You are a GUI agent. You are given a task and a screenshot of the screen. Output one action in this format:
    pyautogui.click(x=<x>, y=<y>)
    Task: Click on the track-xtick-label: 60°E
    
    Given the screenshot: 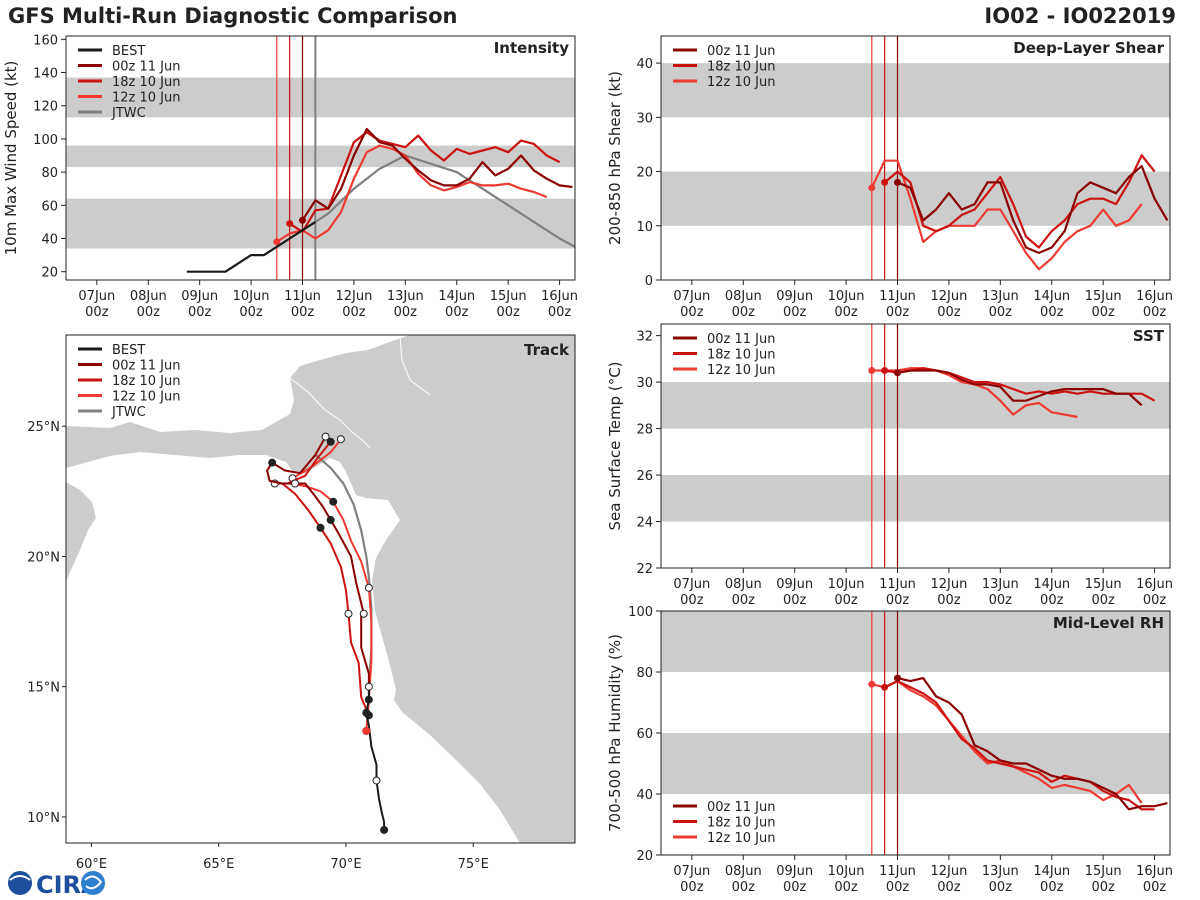 What is the action you would take?
    pyautogui.click(x=91, y=864)
    